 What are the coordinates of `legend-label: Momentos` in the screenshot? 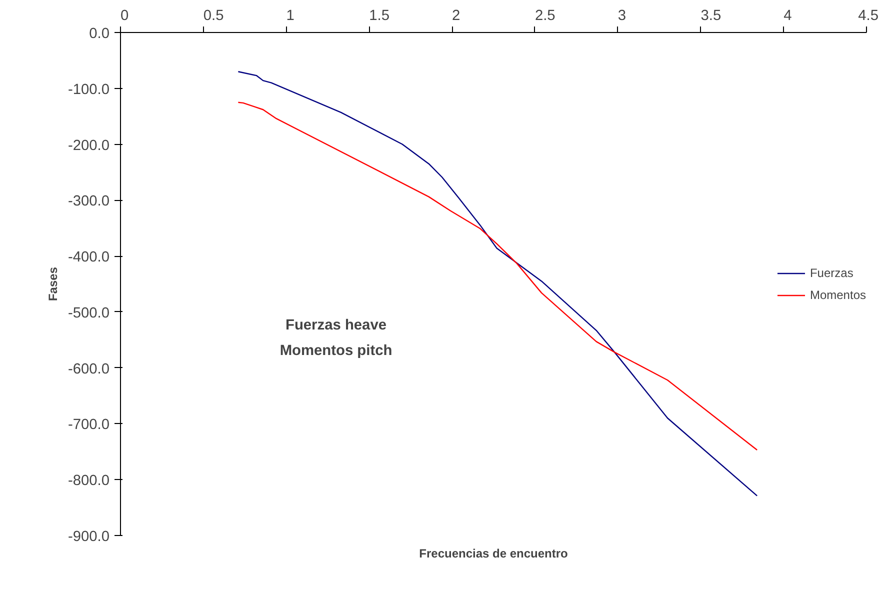 It's located at (838, 295).